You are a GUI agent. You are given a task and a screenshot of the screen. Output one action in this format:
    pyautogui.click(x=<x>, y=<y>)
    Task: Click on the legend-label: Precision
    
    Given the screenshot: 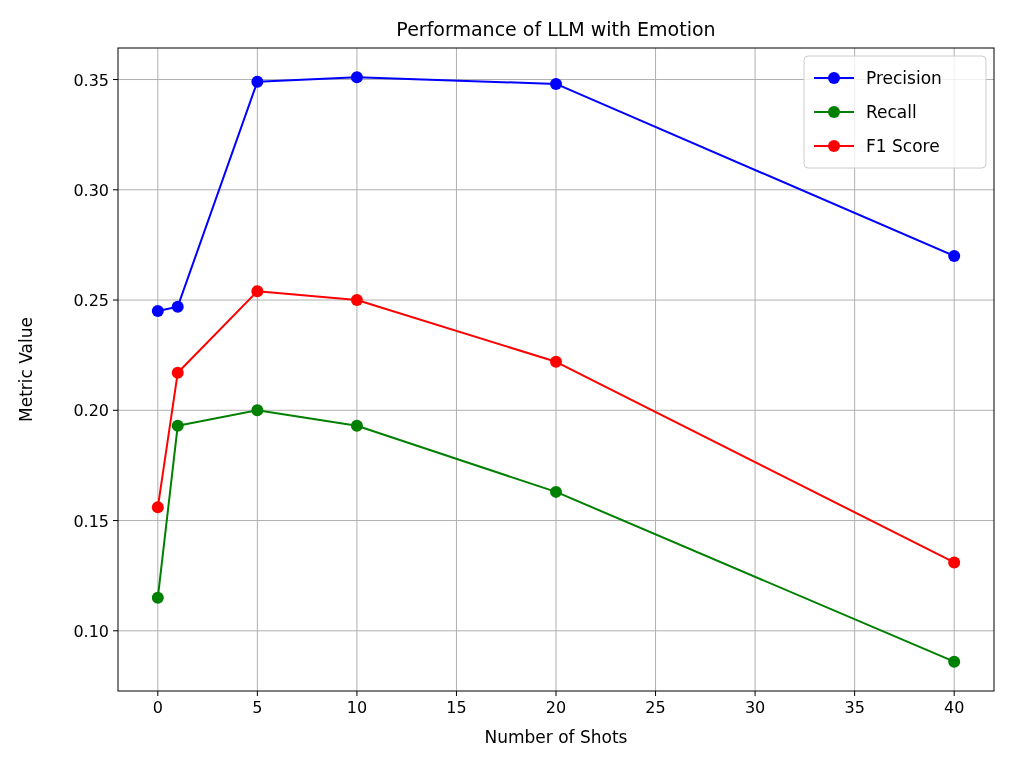 What is the action you would take?
    pyautogui.click(x=904, y=78)
    